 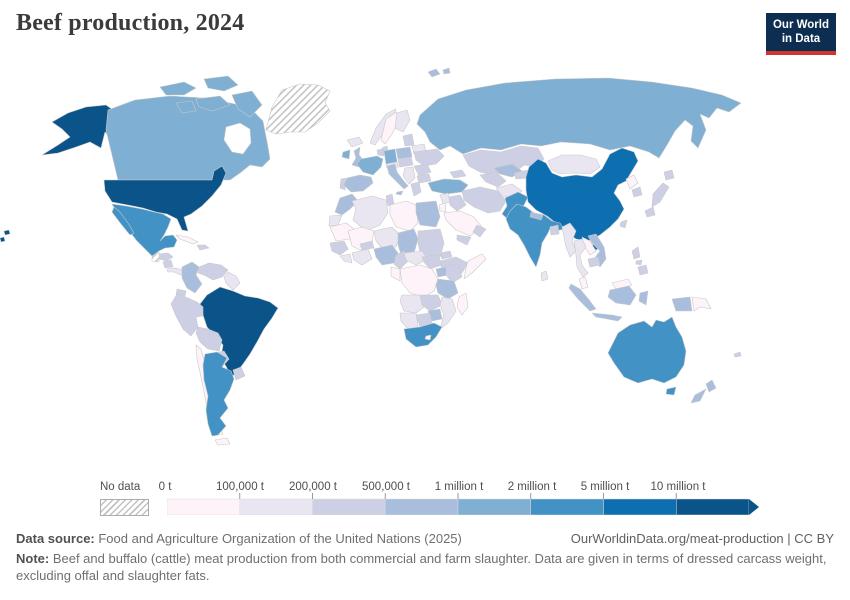 I want to click on country-portugal, so click(x=343, y=184).